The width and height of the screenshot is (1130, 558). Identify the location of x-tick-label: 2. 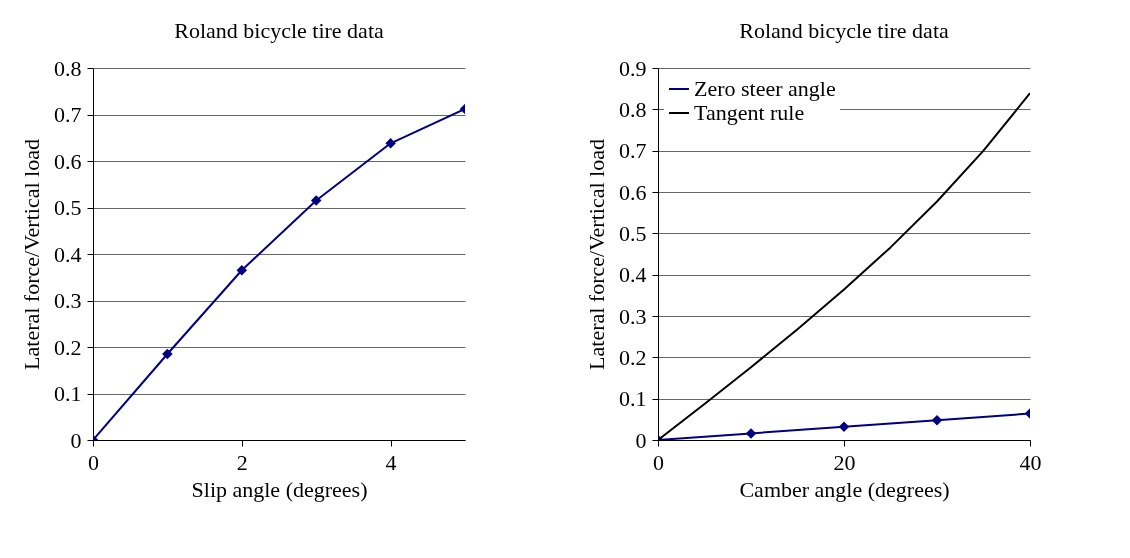
(242, 462).